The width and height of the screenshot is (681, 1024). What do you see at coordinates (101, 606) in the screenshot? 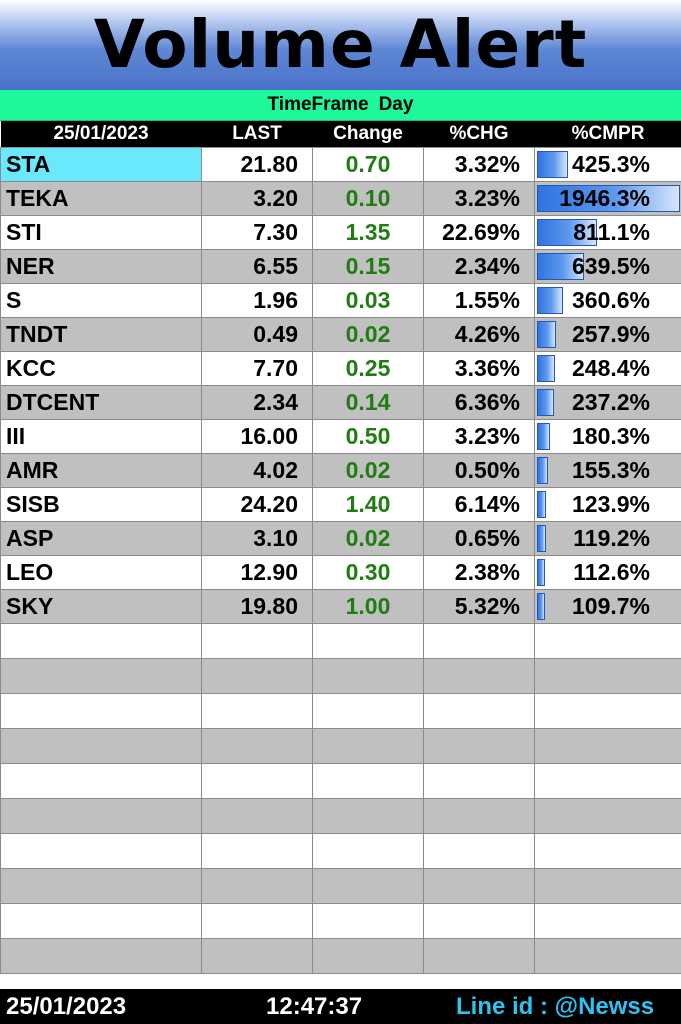
I see `symbol-cell: SKY` at bounding box center [101, 606].